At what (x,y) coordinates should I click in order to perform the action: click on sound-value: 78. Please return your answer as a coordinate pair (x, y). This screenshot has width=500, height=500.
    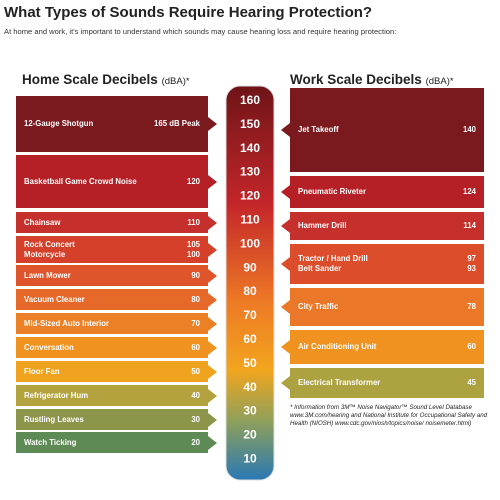
    Looking at the image, I should click on (471, 306).